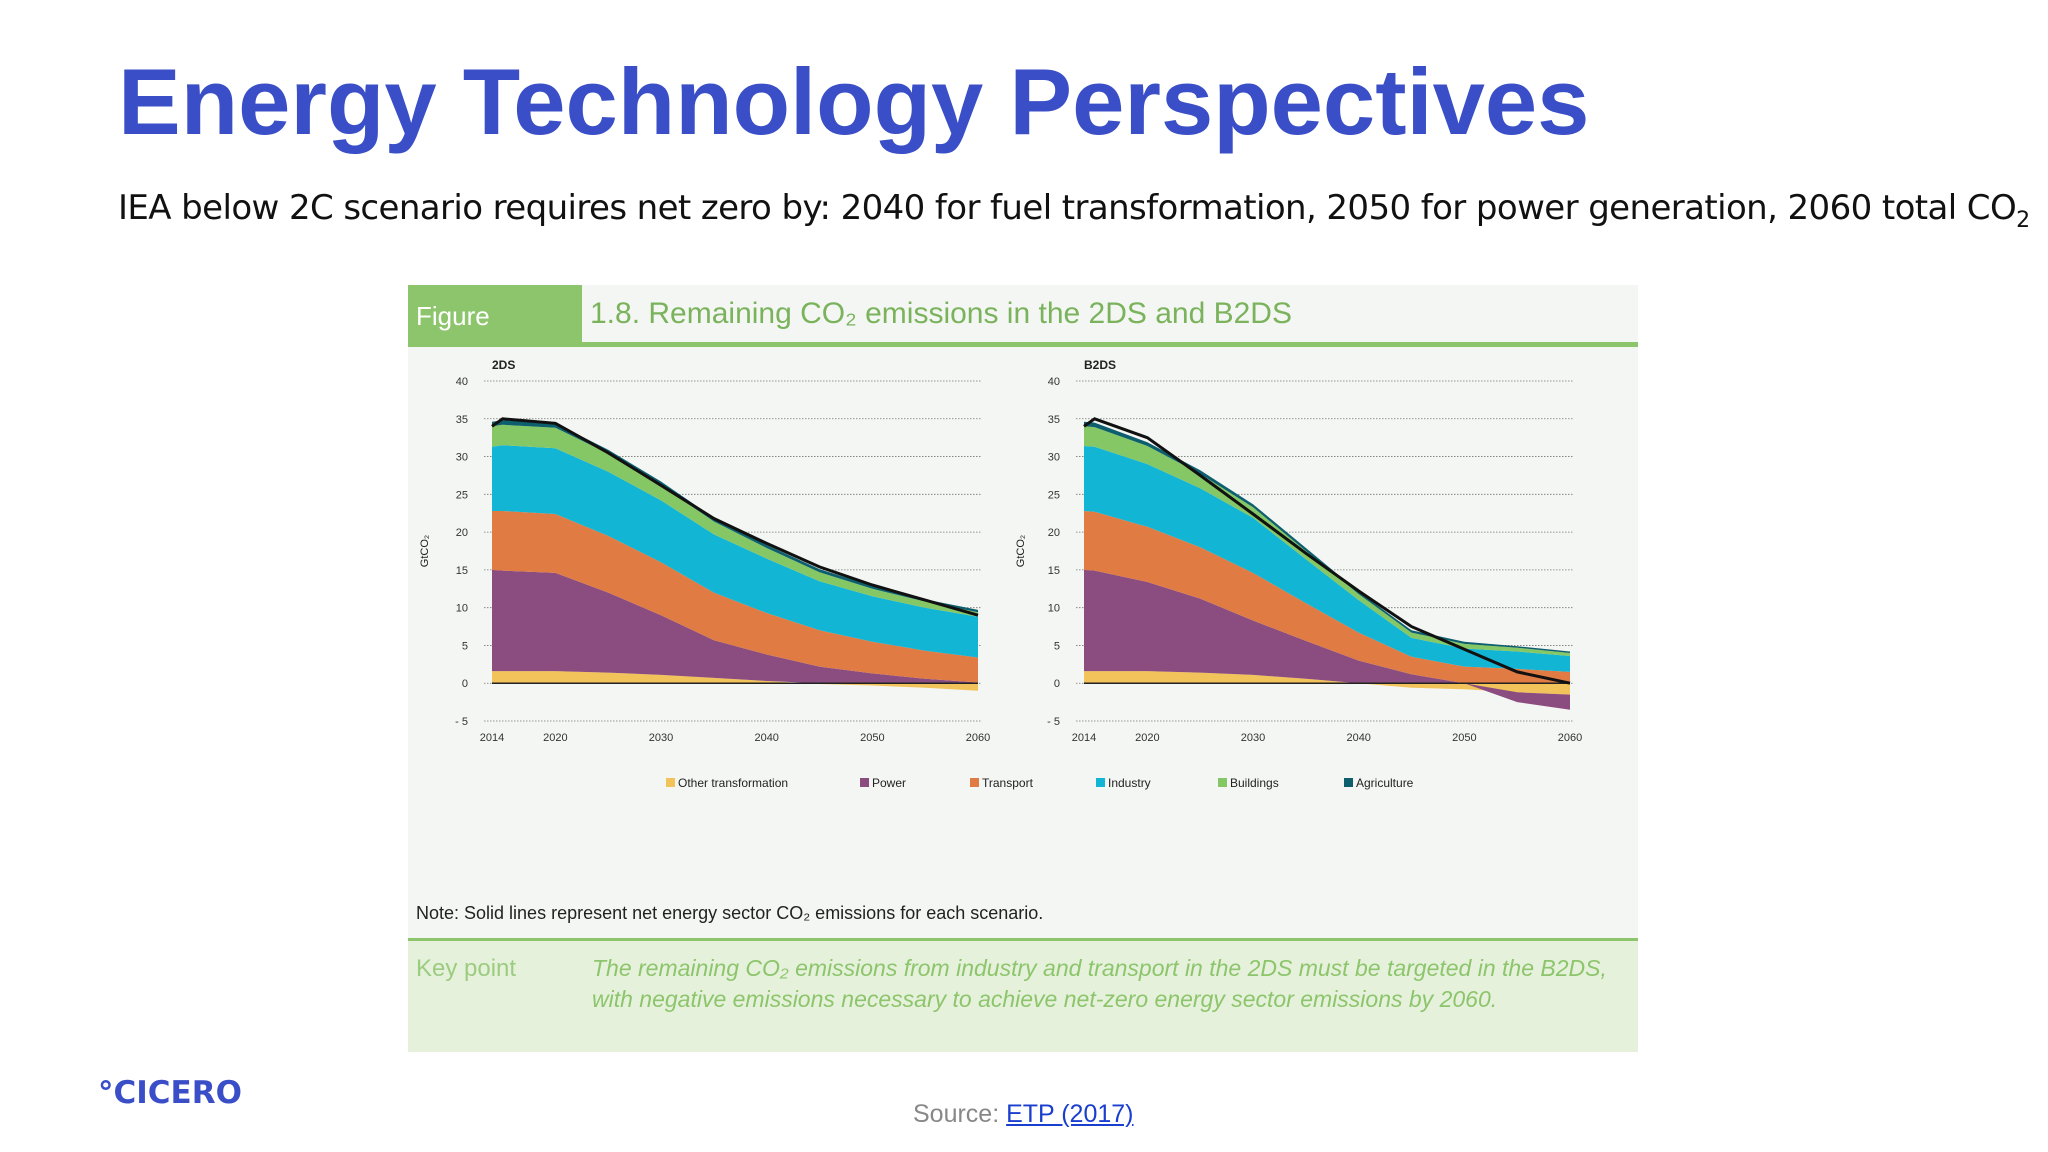 The height and width of the screenshot is (1152, 2048). What do you see at coordinates (170, 1093) in the screenshot?
I see `cicero-logo: °CICERO` at bounding box center [170, 1093].